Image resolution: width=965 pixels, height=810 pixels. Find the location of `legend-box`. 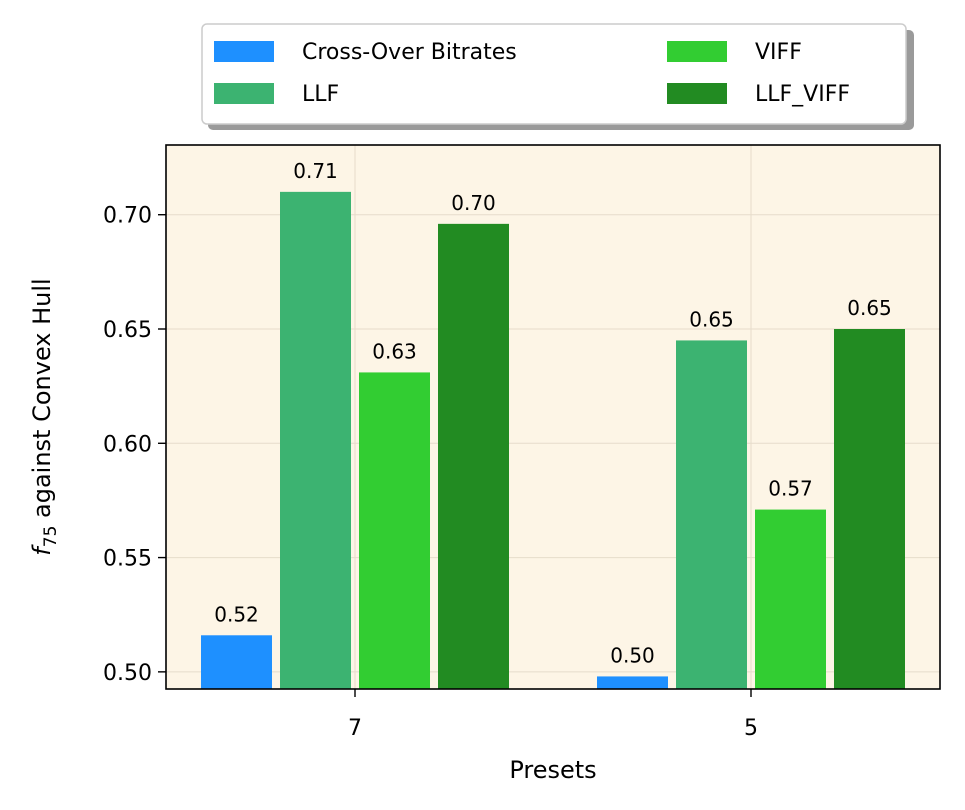

legend-box is located at coordinates (554, 74).